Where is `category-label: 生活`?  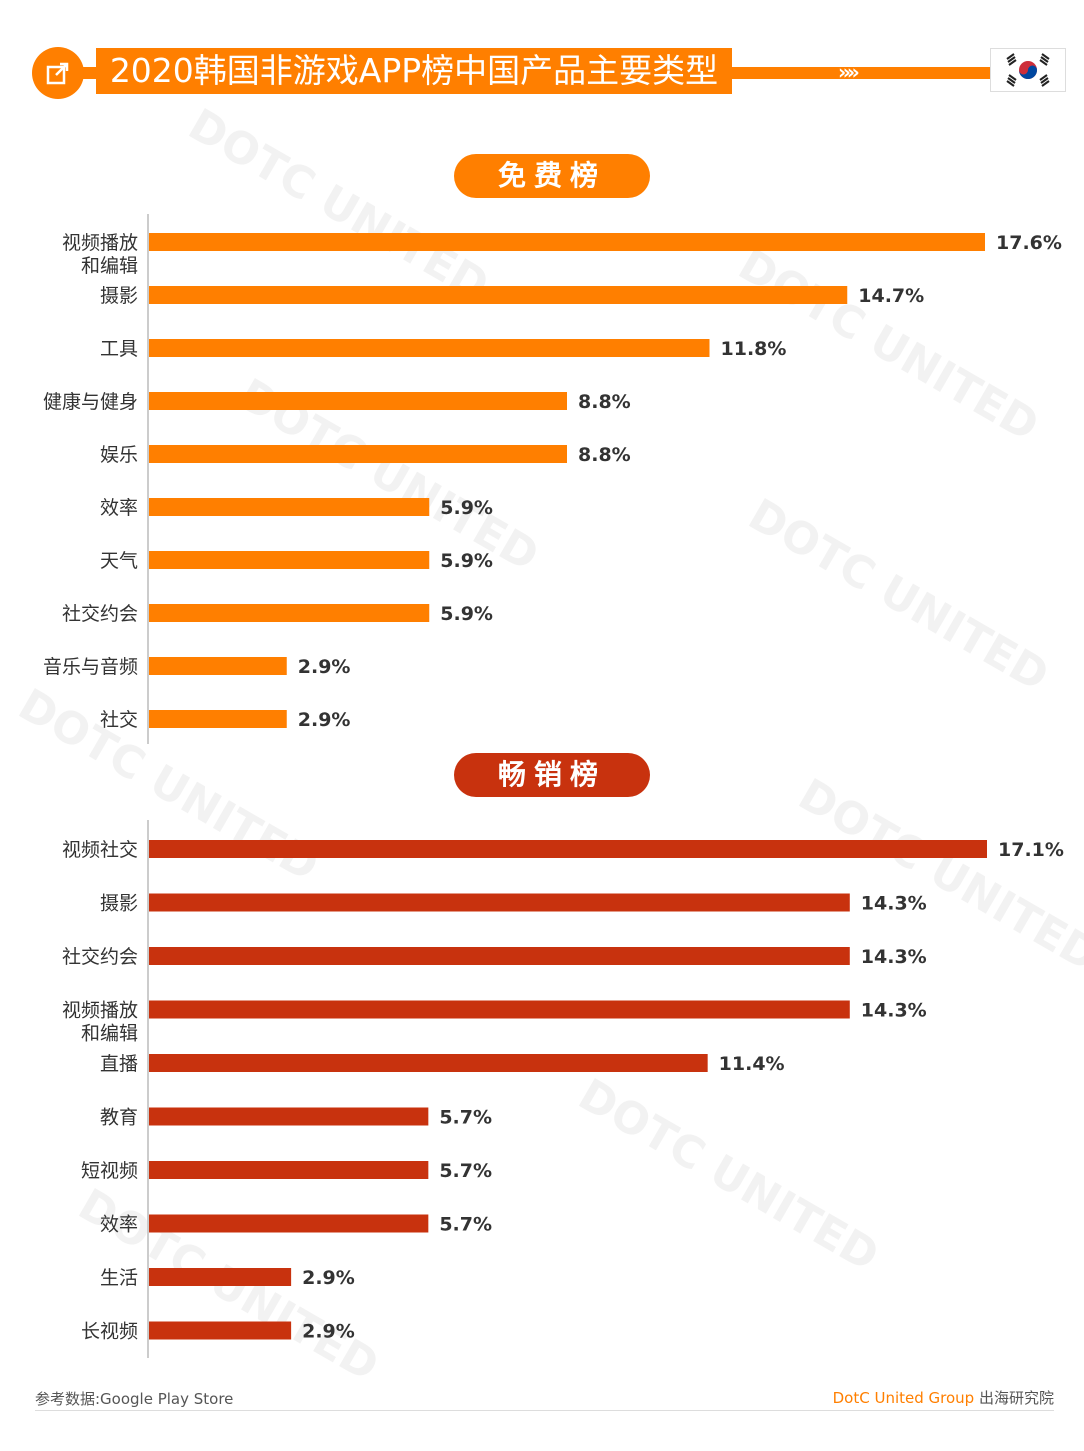
category-label: 生活 is located at coordinates (119, 1278).